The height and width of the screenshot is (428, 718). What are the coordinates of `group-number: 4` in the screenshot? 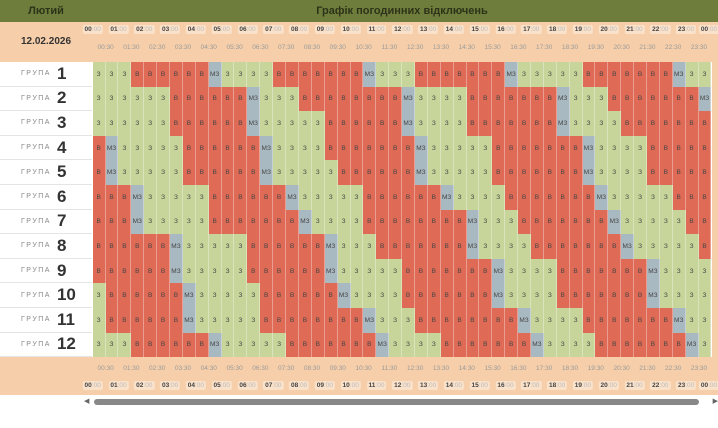 It's located at (61, 147).